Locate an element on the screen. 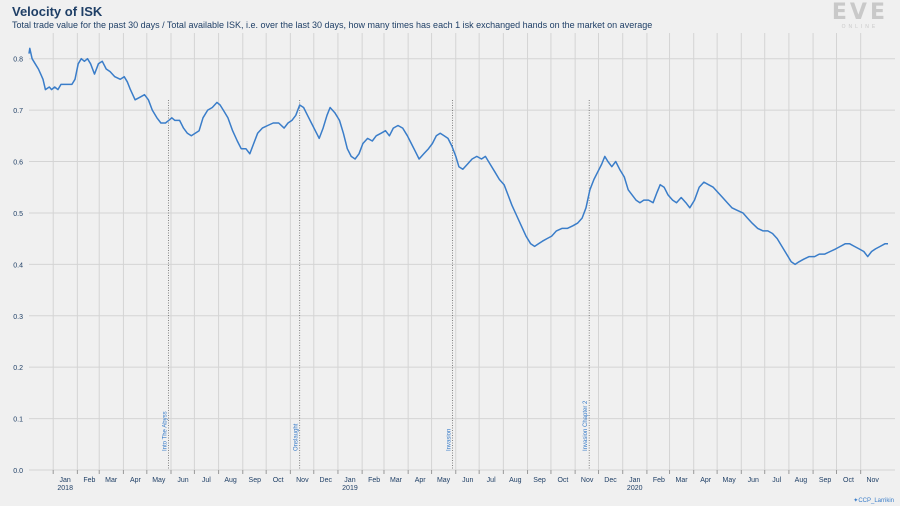 This screenshot has height=506, width=900. y-tick-label: 0.1 is located at coordinates (18, 420).